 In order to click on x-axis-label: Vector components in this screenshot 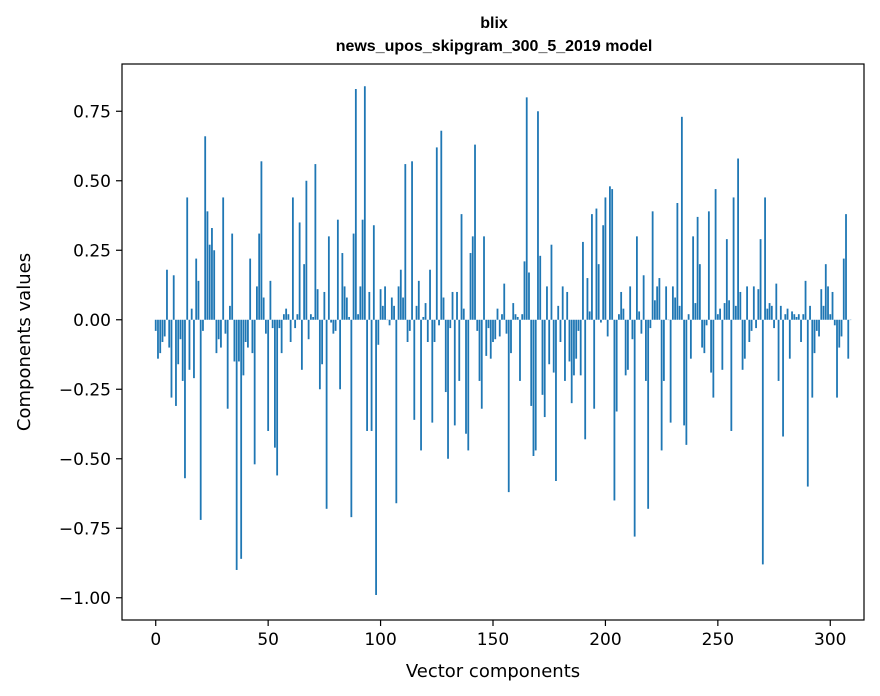, I will do `click(493, 671)`.